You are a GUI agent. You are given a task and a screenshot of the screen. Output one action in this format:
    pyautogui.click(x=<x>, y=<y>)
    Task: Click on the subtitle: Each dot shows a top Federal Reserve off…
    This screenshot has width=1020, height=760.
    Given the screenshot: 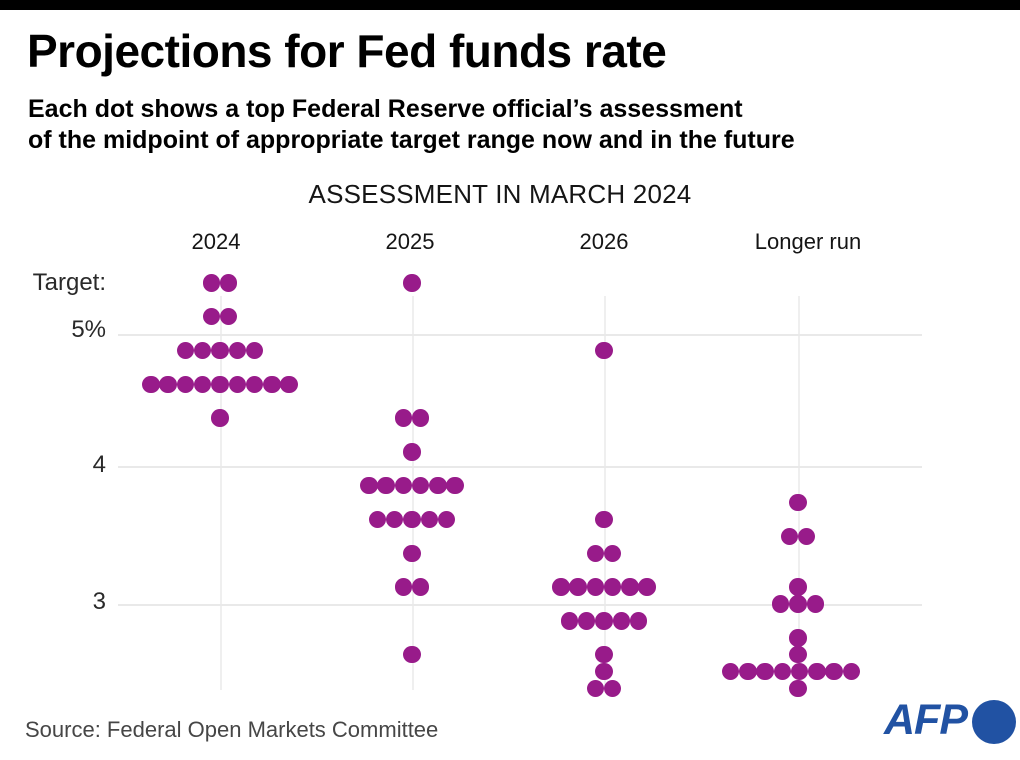 What is the action you would take?
    pyautogui.click(x=411, y=125)
    